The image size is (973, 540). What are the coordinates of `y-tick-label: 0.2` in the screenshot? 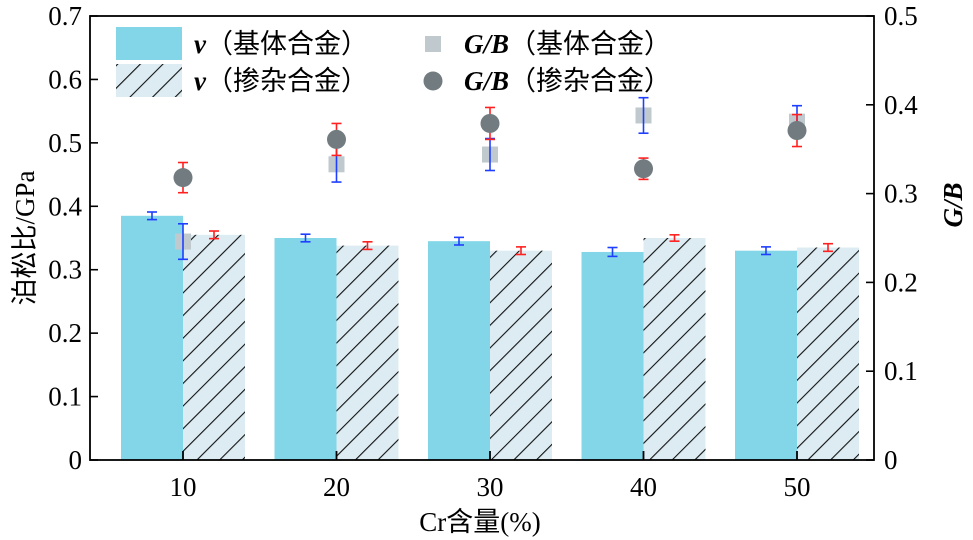 It's located at (65, 333).